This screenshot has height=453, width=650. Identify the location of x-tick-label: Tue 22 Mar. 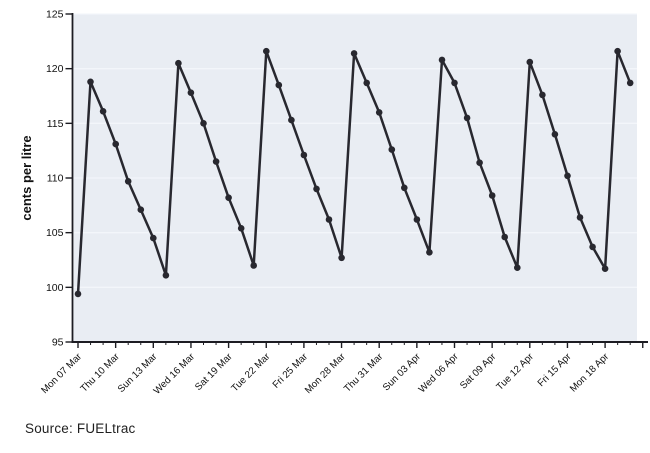
(250, 372).